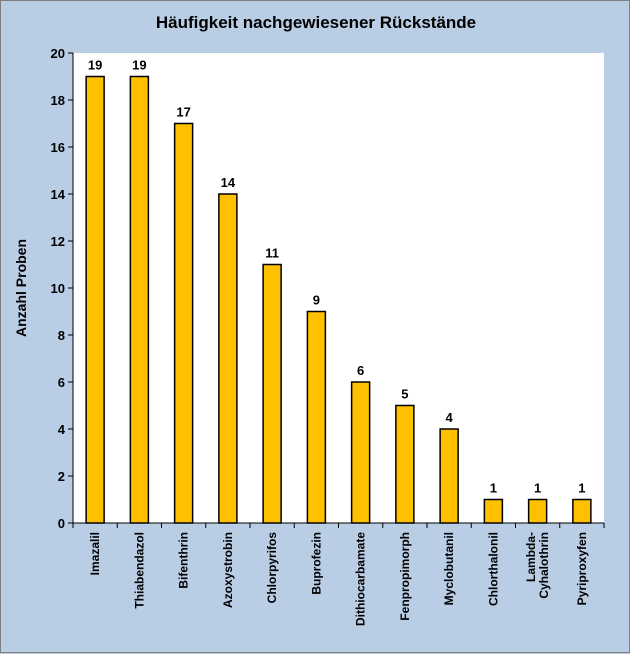 The height and width of the screenshot is (654, 630). What do you see at coordinates (228, 358) in the screenshot?
I see `bar-azoxystrobin` at bounding box center [228, 358].